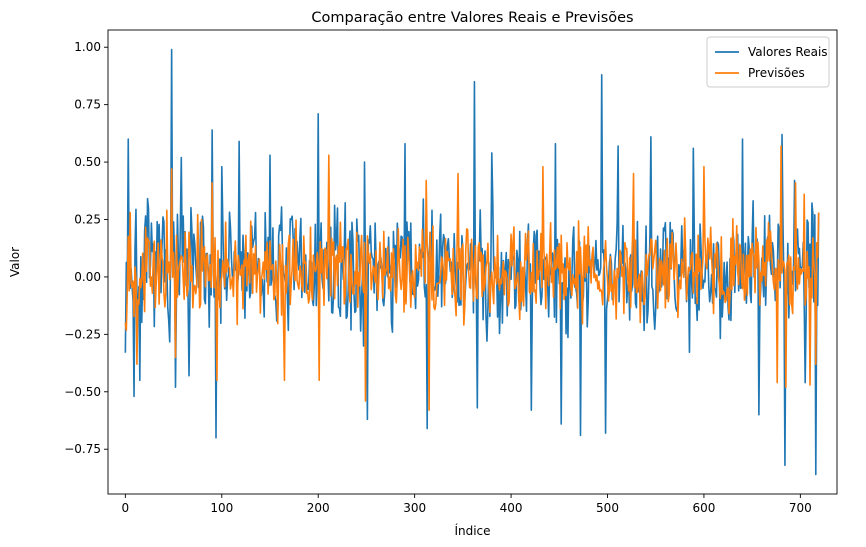 Image resolution: width=866 pixels, height=547 pixels. Describe the element at coordinates (511, 508) in the screenshot. I see `x-tick-label: 400` at that location.